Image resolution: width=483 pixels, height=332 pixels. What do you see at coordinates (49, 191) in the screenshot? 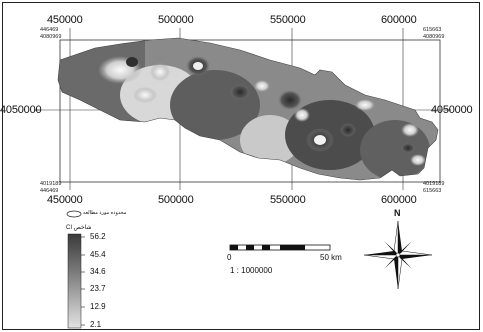
I see `corner-bottom-left-x: 446469` at bounding box center [49, 191].